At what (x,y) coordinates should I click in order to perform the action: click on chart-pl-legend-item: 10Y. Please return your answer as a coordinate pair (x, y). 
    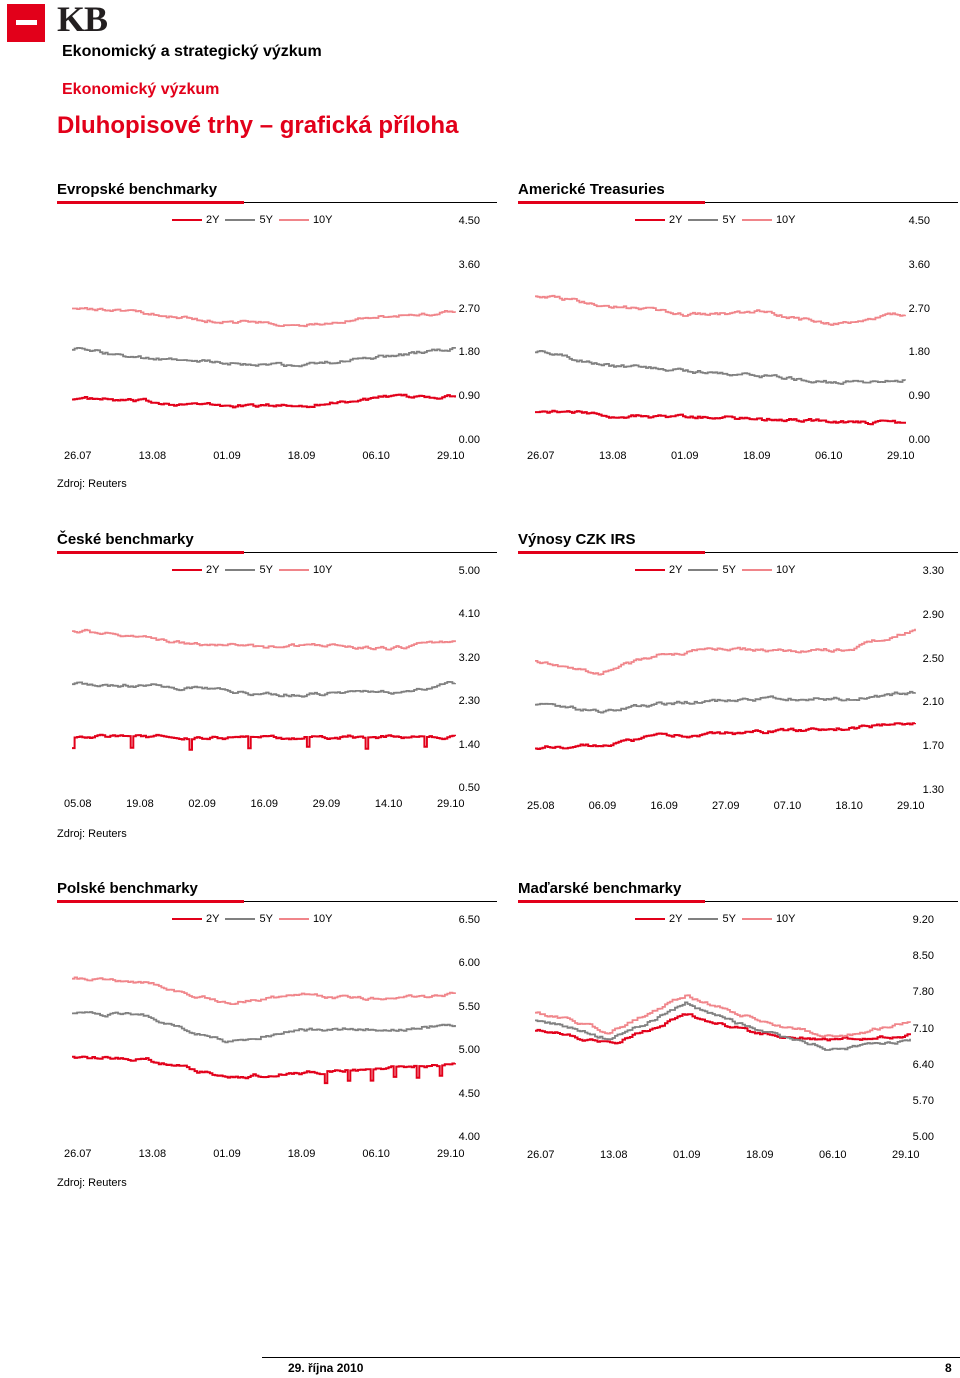
    Looking at the image, I should click on (305, 919).